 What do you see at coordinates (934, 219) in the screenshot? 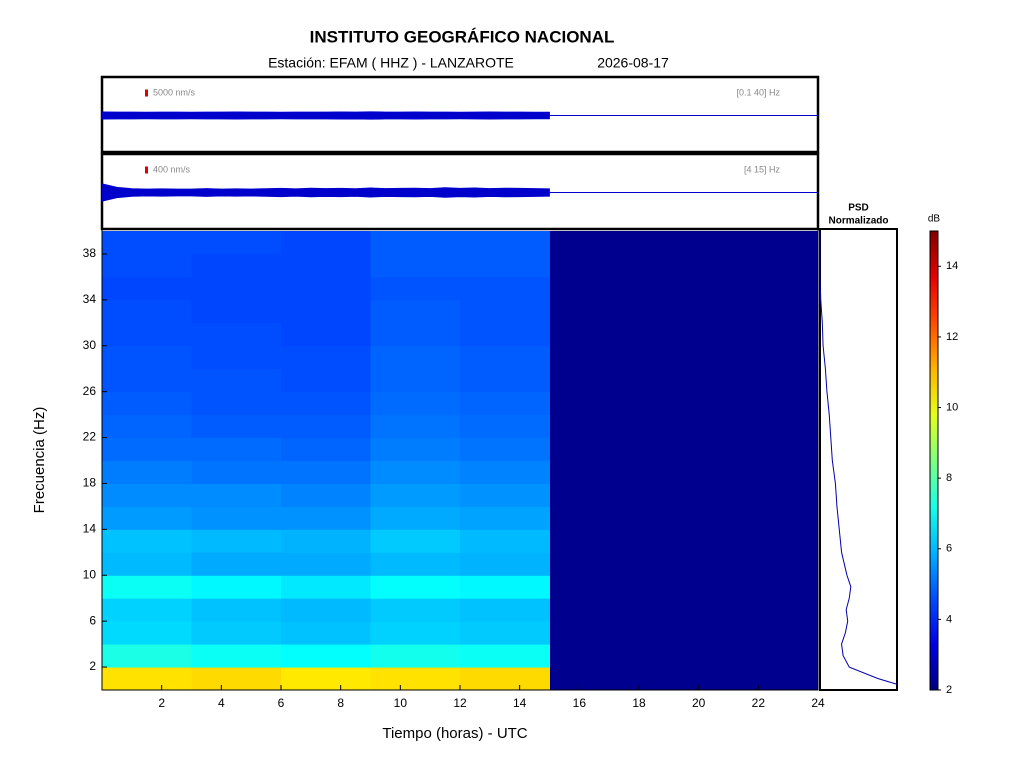
I see `colorbar-label: dB` at bounding box center [934, 219].